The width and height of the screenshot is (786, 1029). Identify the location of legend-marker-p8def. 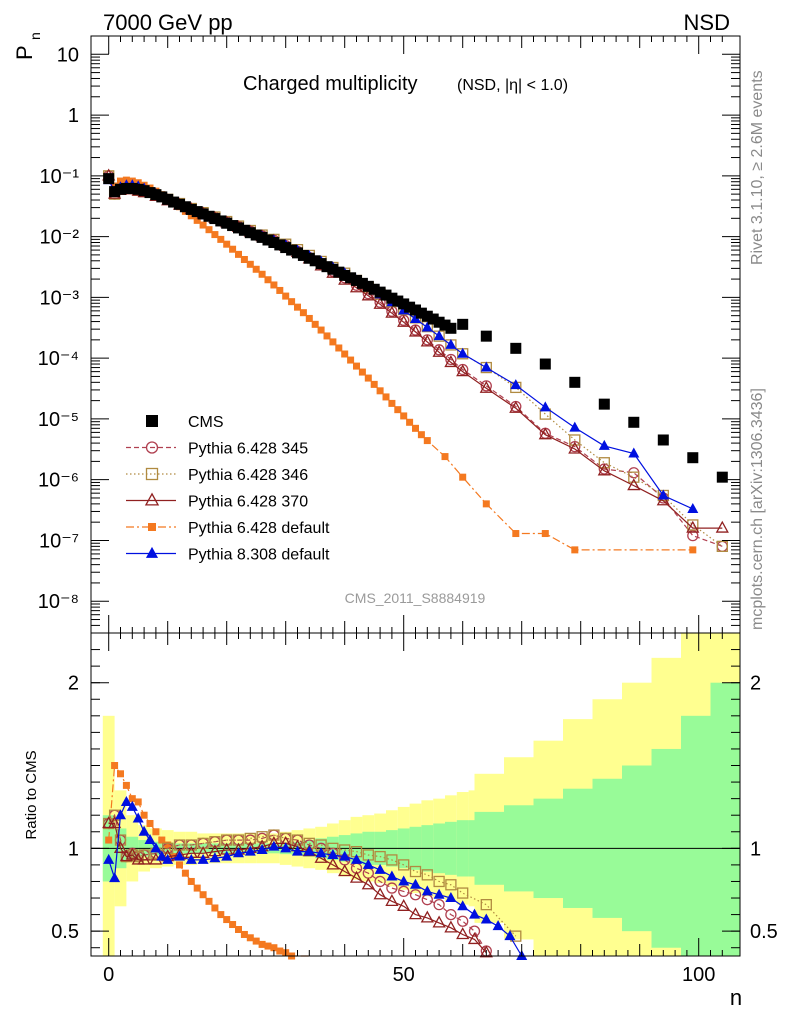
(152, 552).